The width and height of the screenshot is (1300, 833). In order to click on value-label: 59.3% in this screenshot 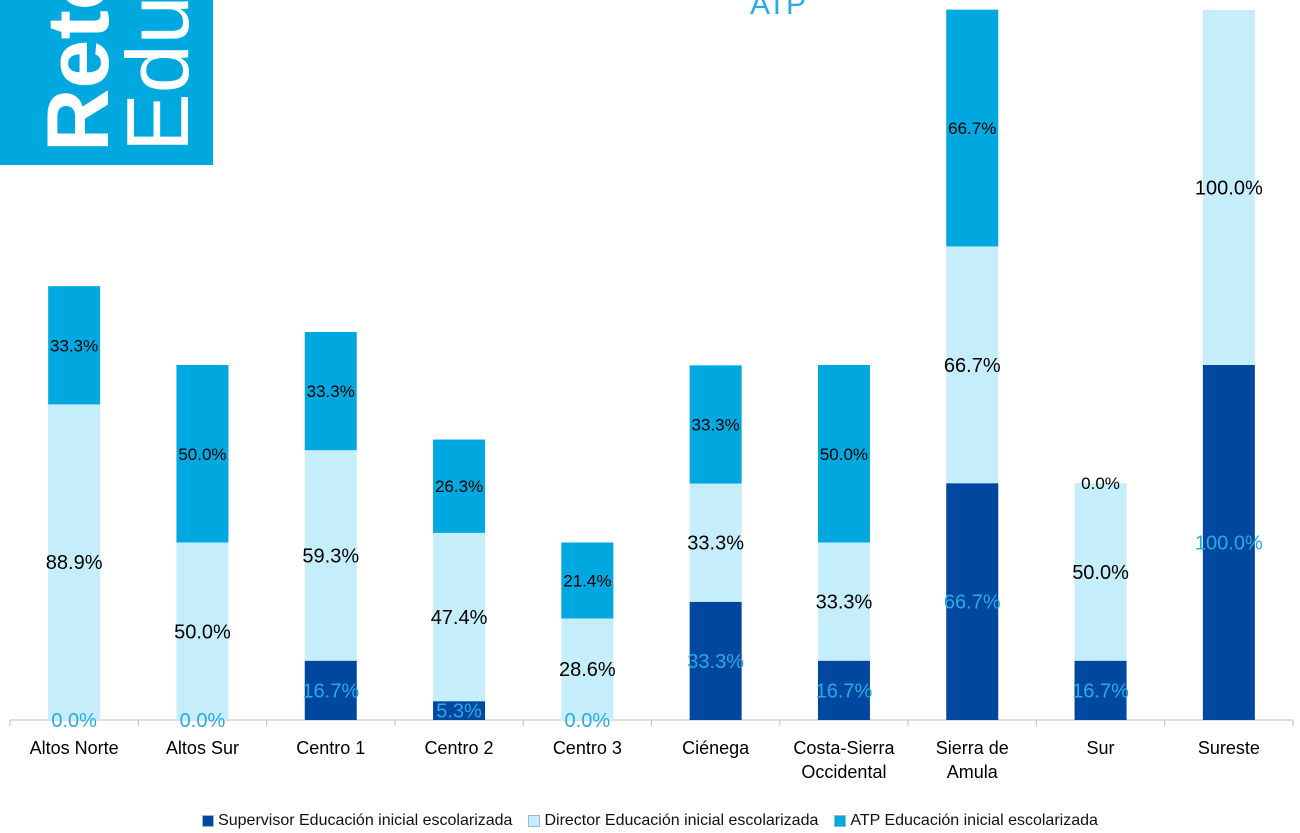, I will do `click(330, 556)`.